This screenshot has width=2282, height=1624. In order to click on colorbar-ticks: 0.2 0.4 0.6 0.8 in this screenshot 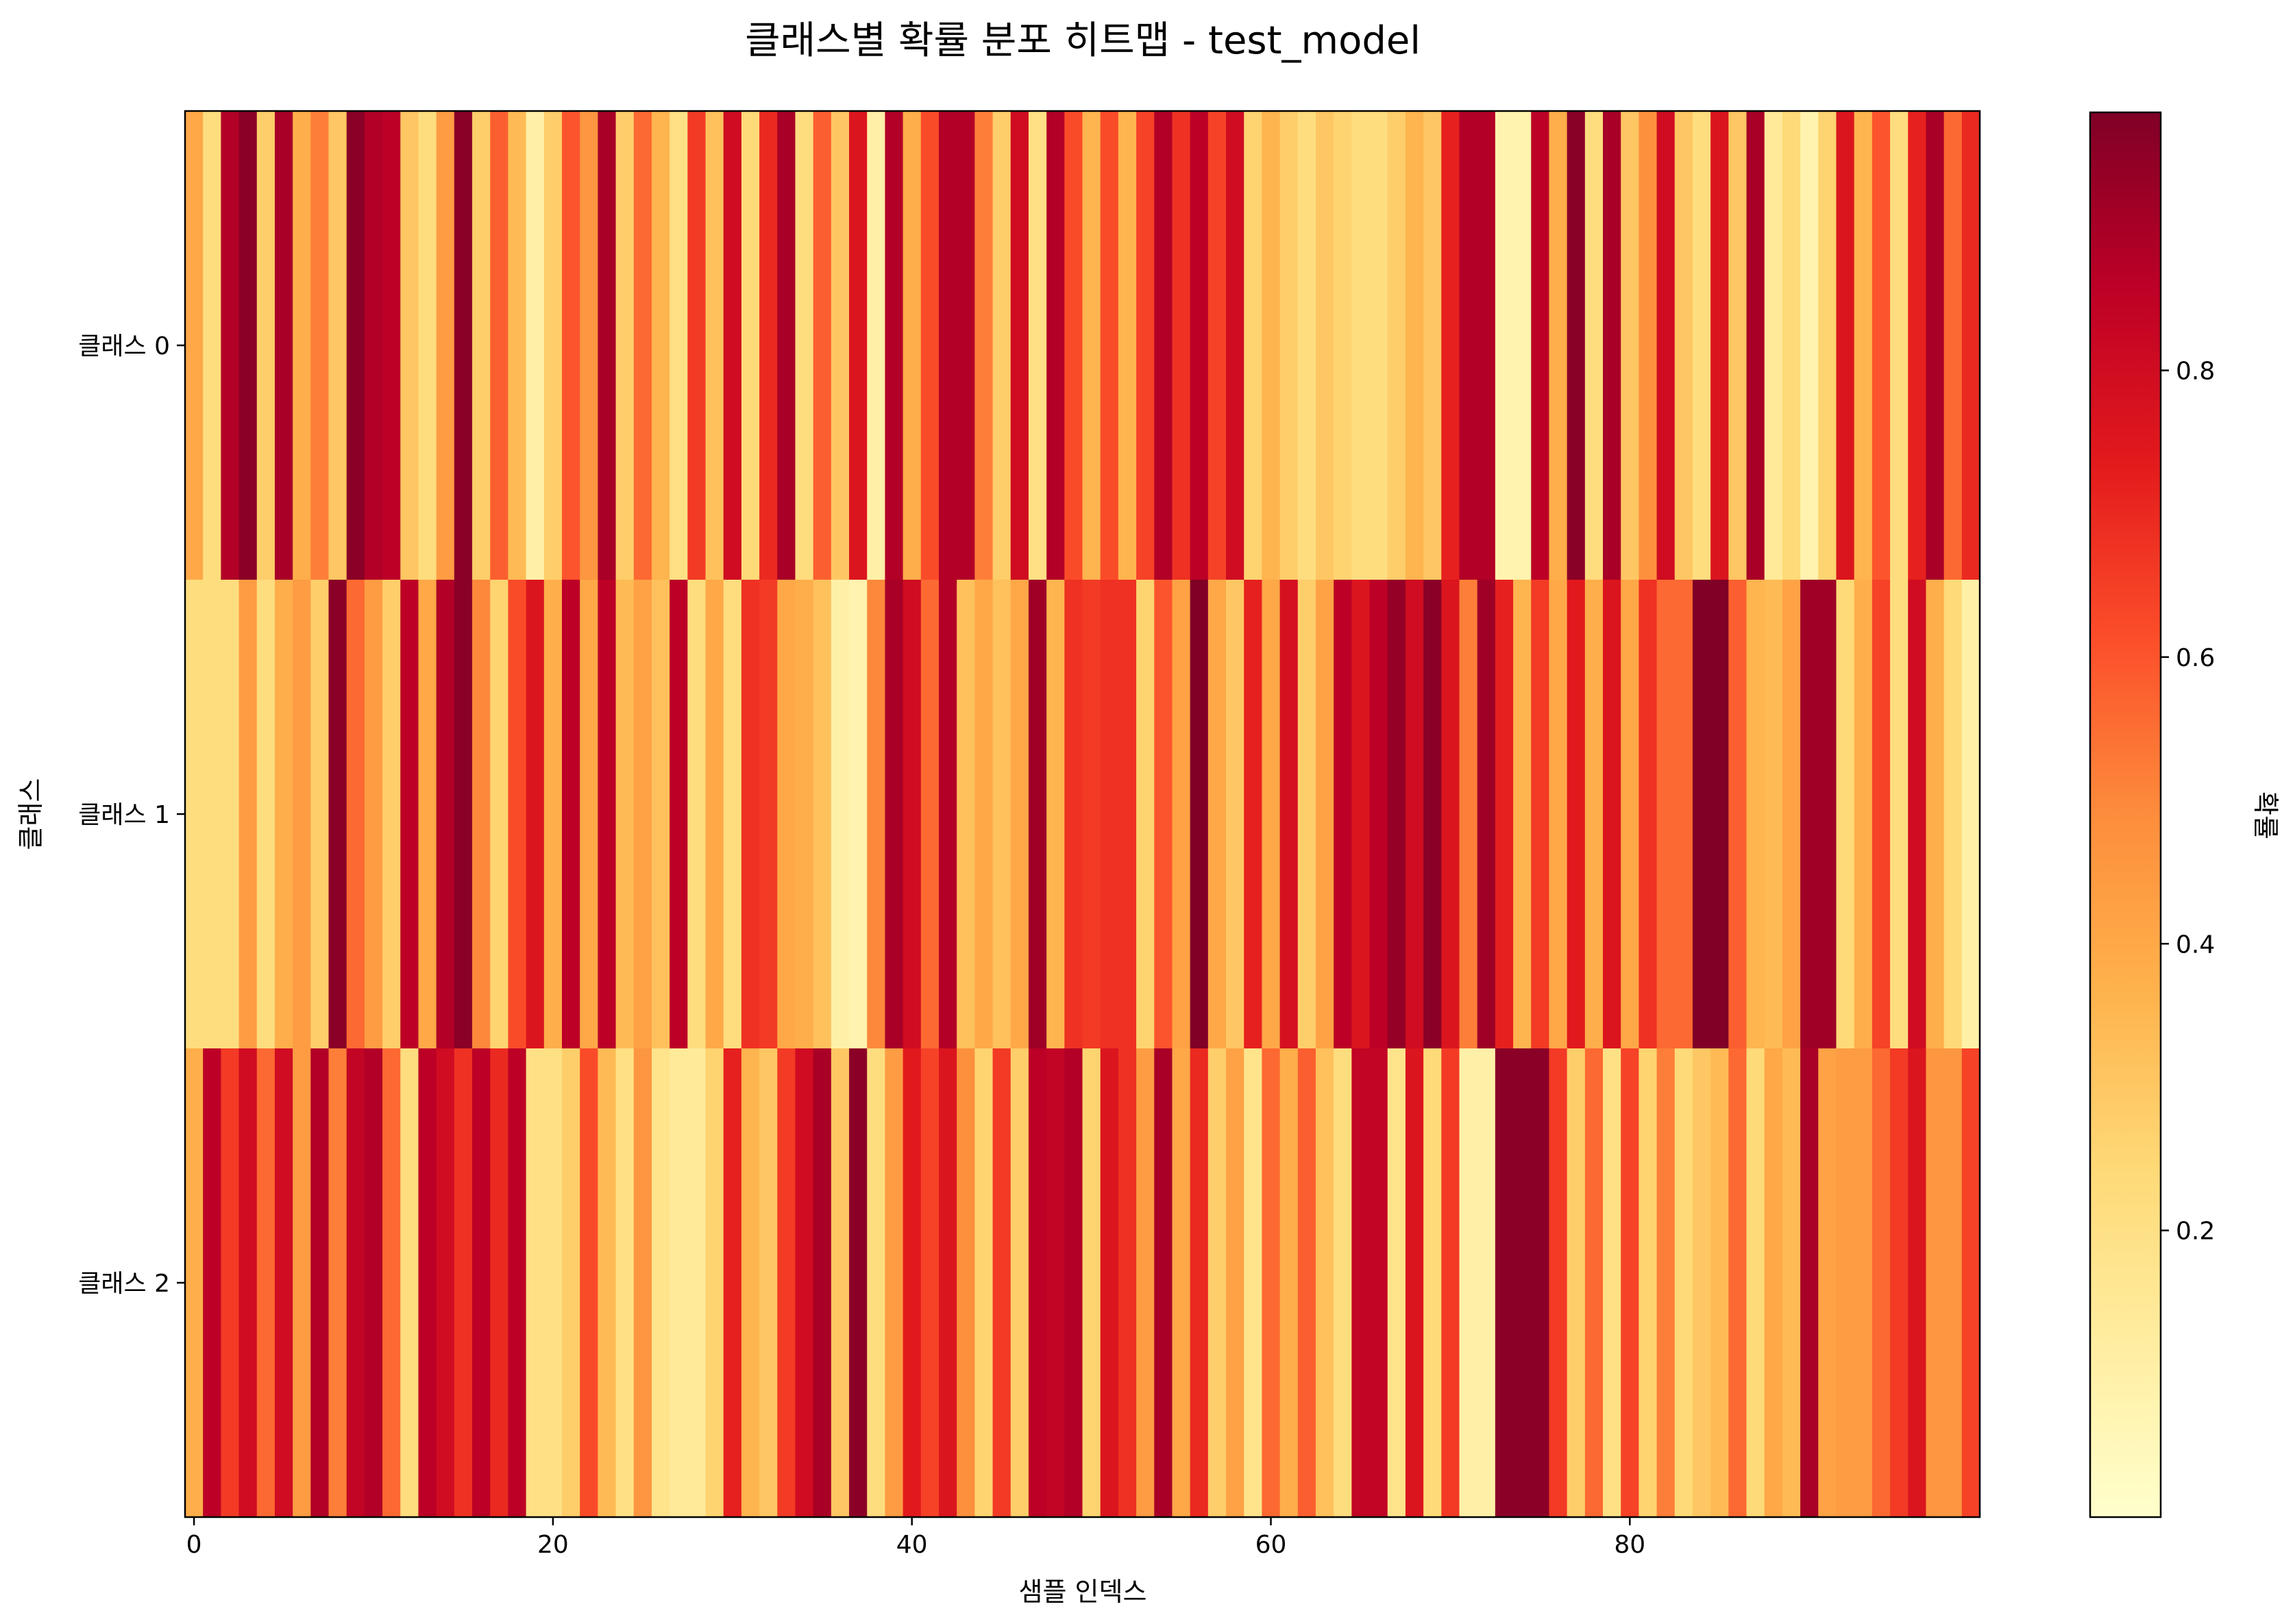, I will do `click(2188, 802)`.